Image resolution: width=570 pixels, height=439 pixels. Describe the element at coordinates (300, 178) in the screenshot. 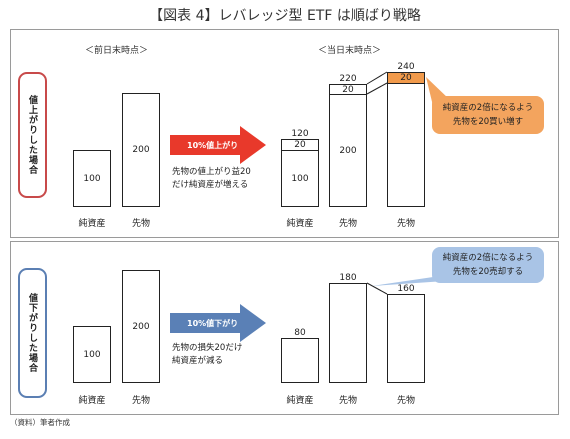

I see `box-nav-base: 100` at that location.